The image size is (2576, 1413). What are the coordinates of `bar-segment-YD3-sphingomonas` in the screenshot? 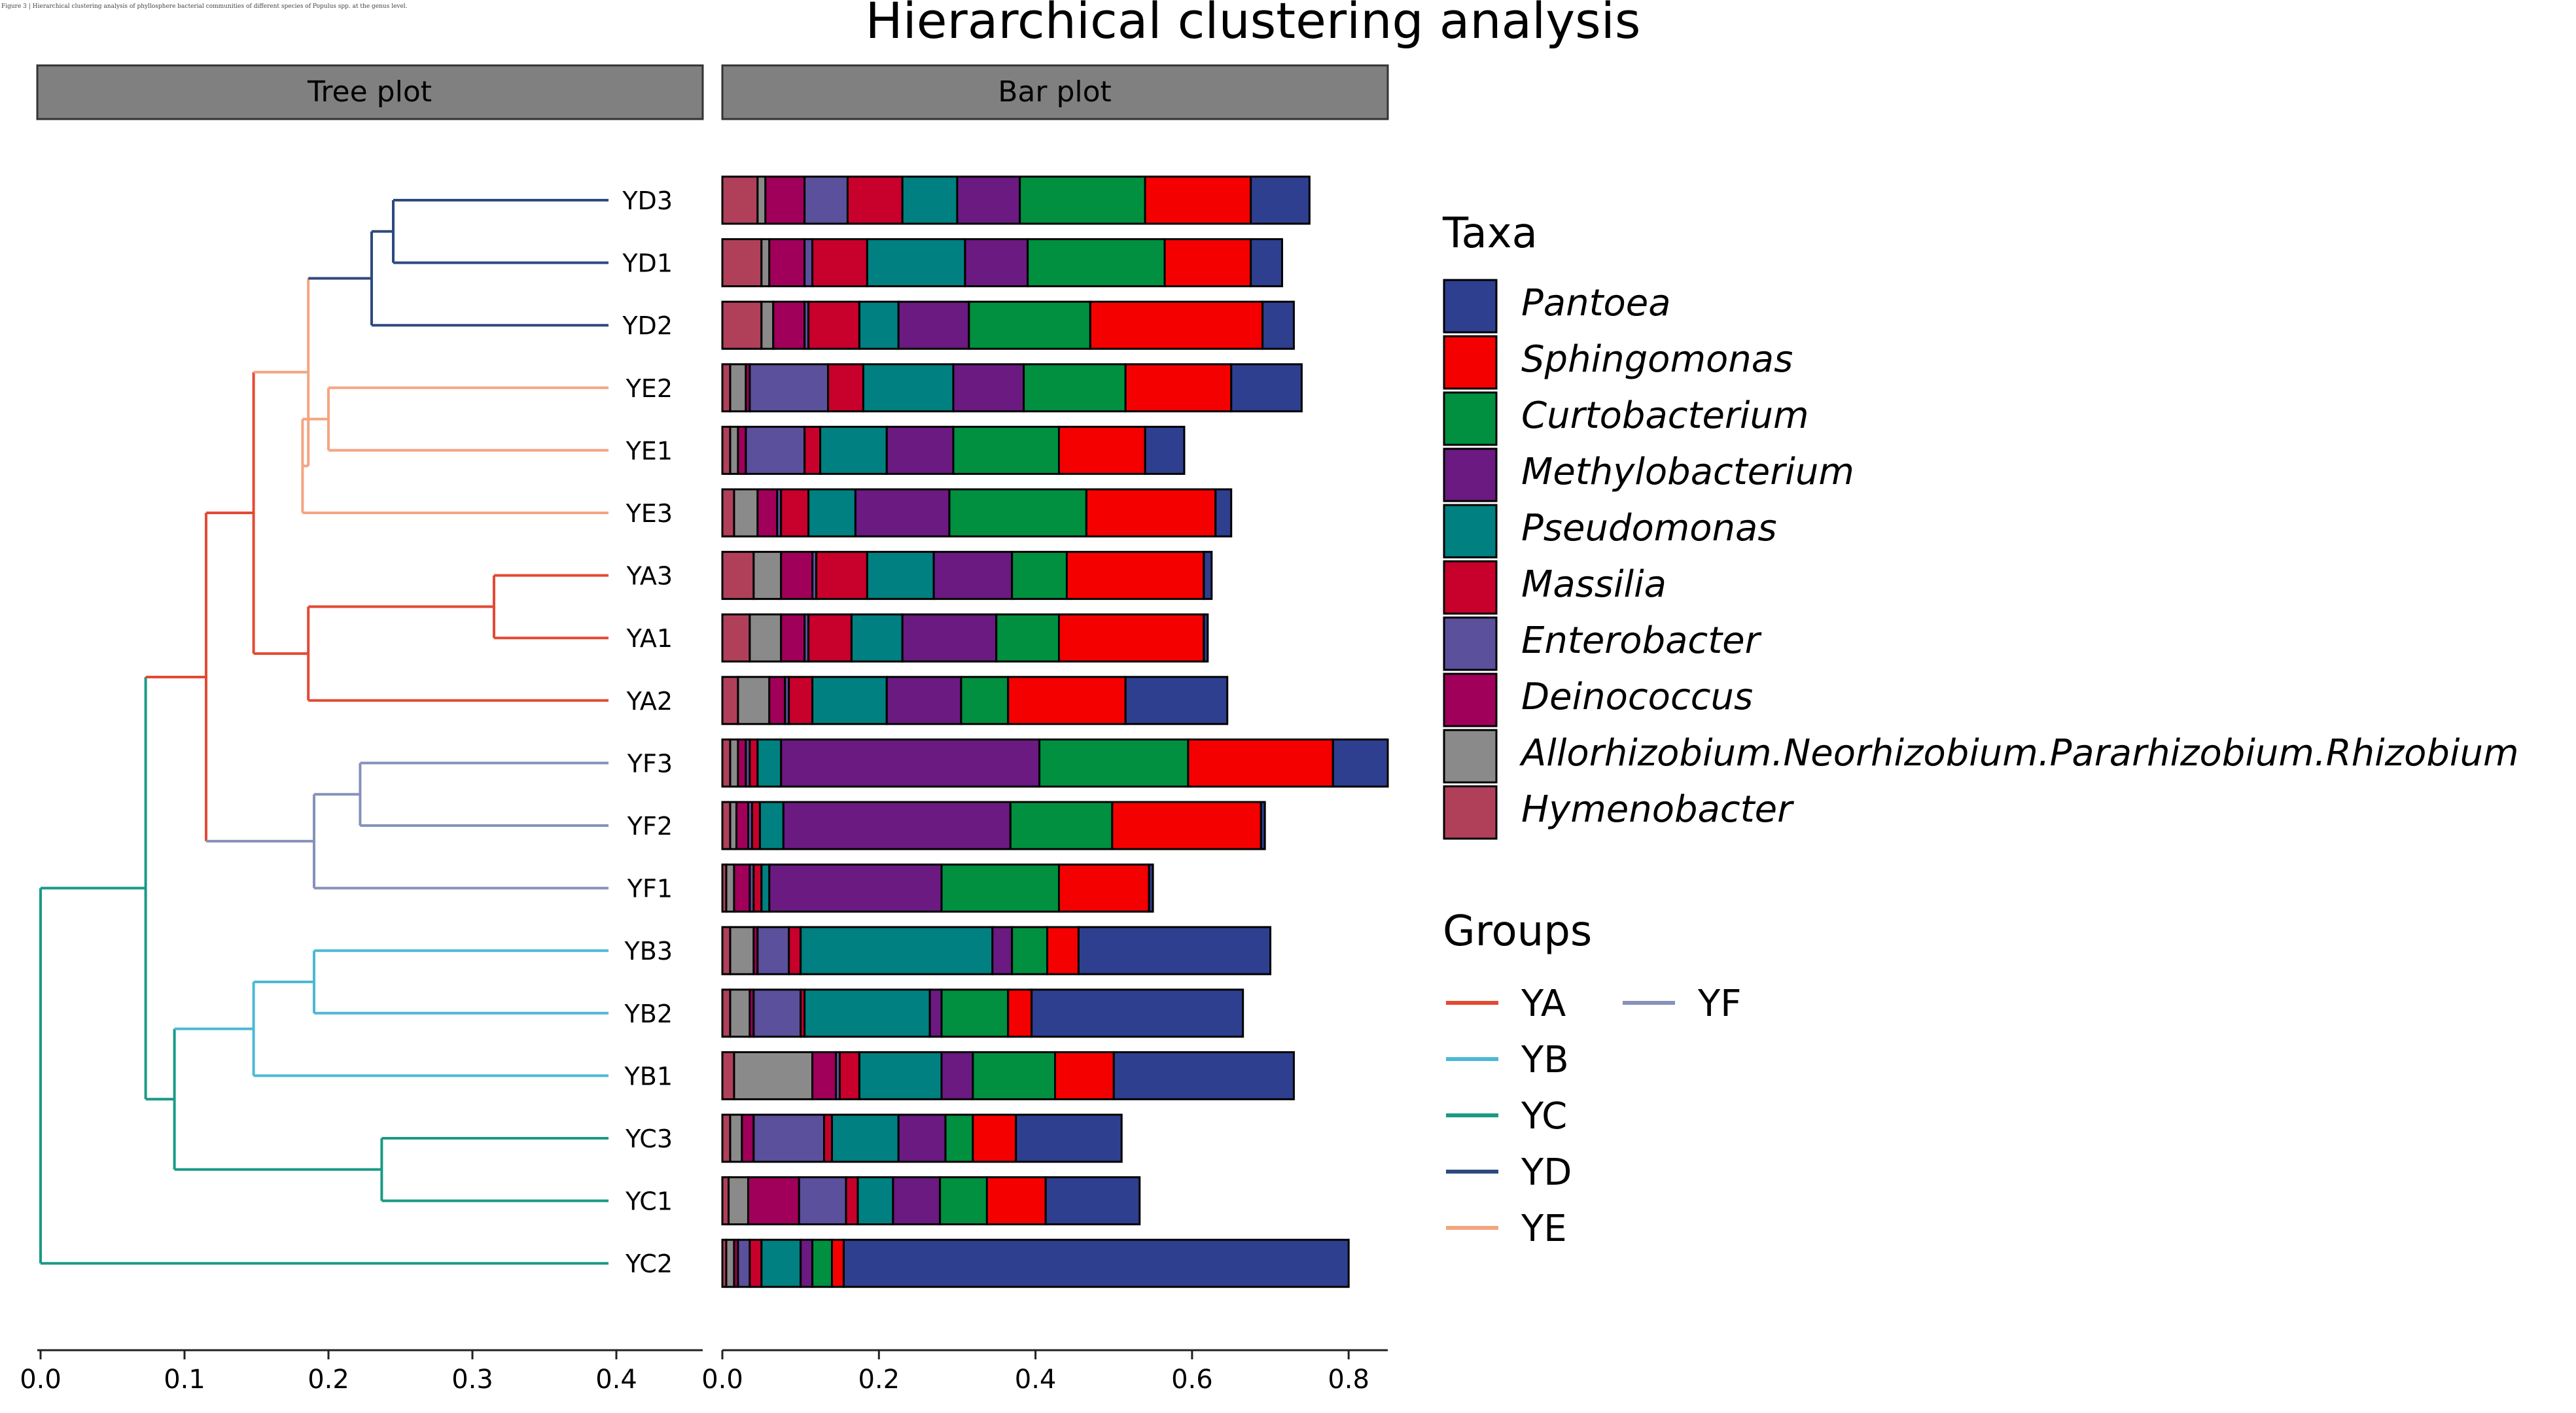 It's located at (1198, 200).